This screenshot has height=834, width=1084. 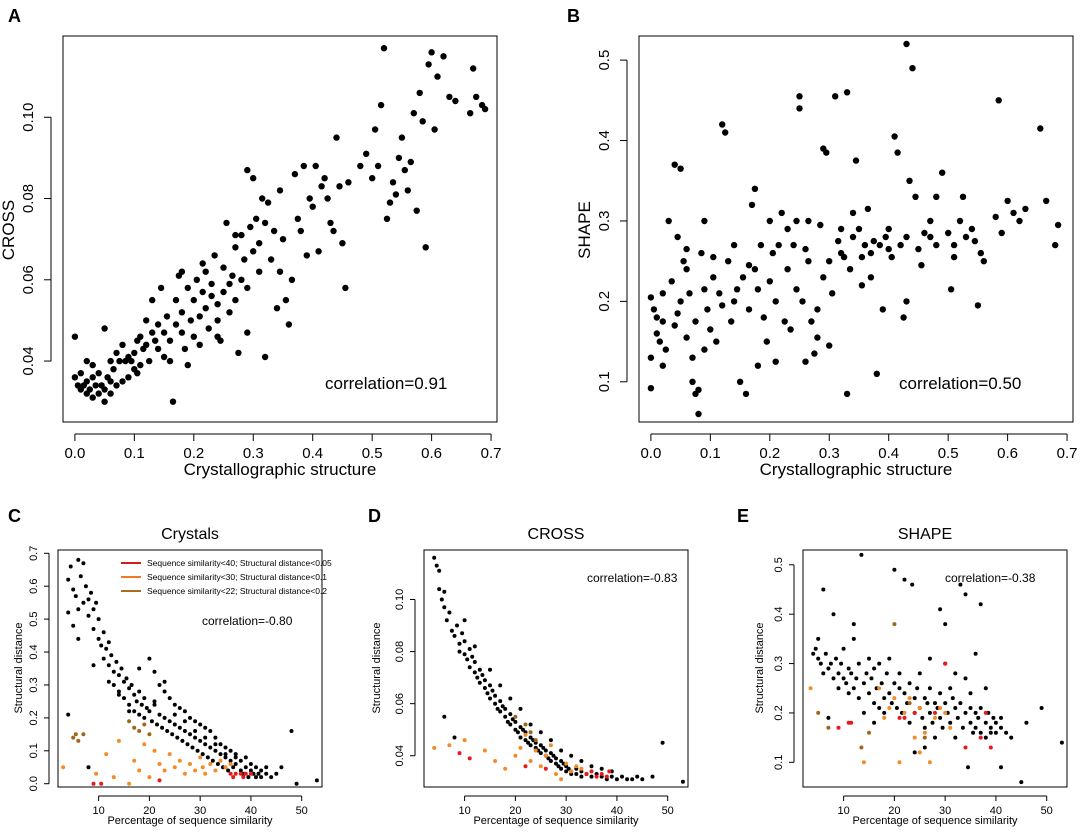 What do you see at coordinates (253, 453) in the screenshot?
I see `panel-a-x-tick-label: 0.3` at bounding box center [253, 453].